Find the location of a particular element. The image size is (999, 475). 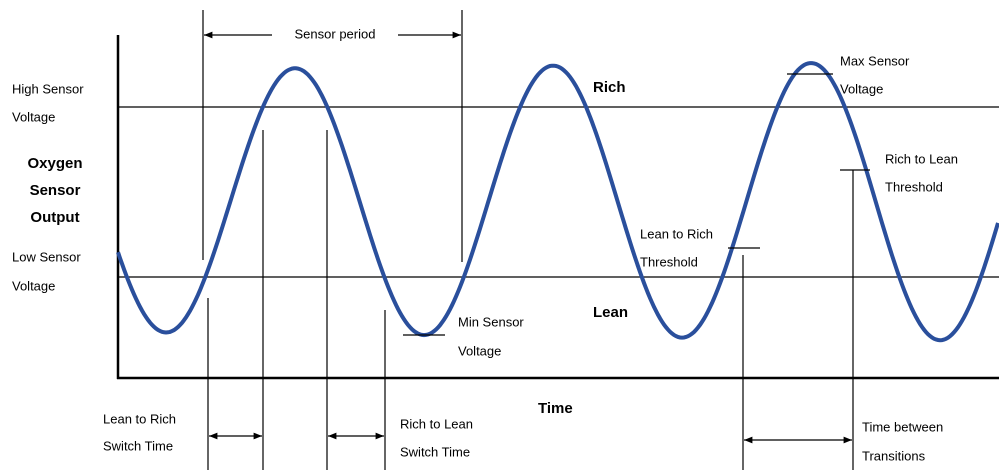

label: Time between is located at coordinates (902, 426).